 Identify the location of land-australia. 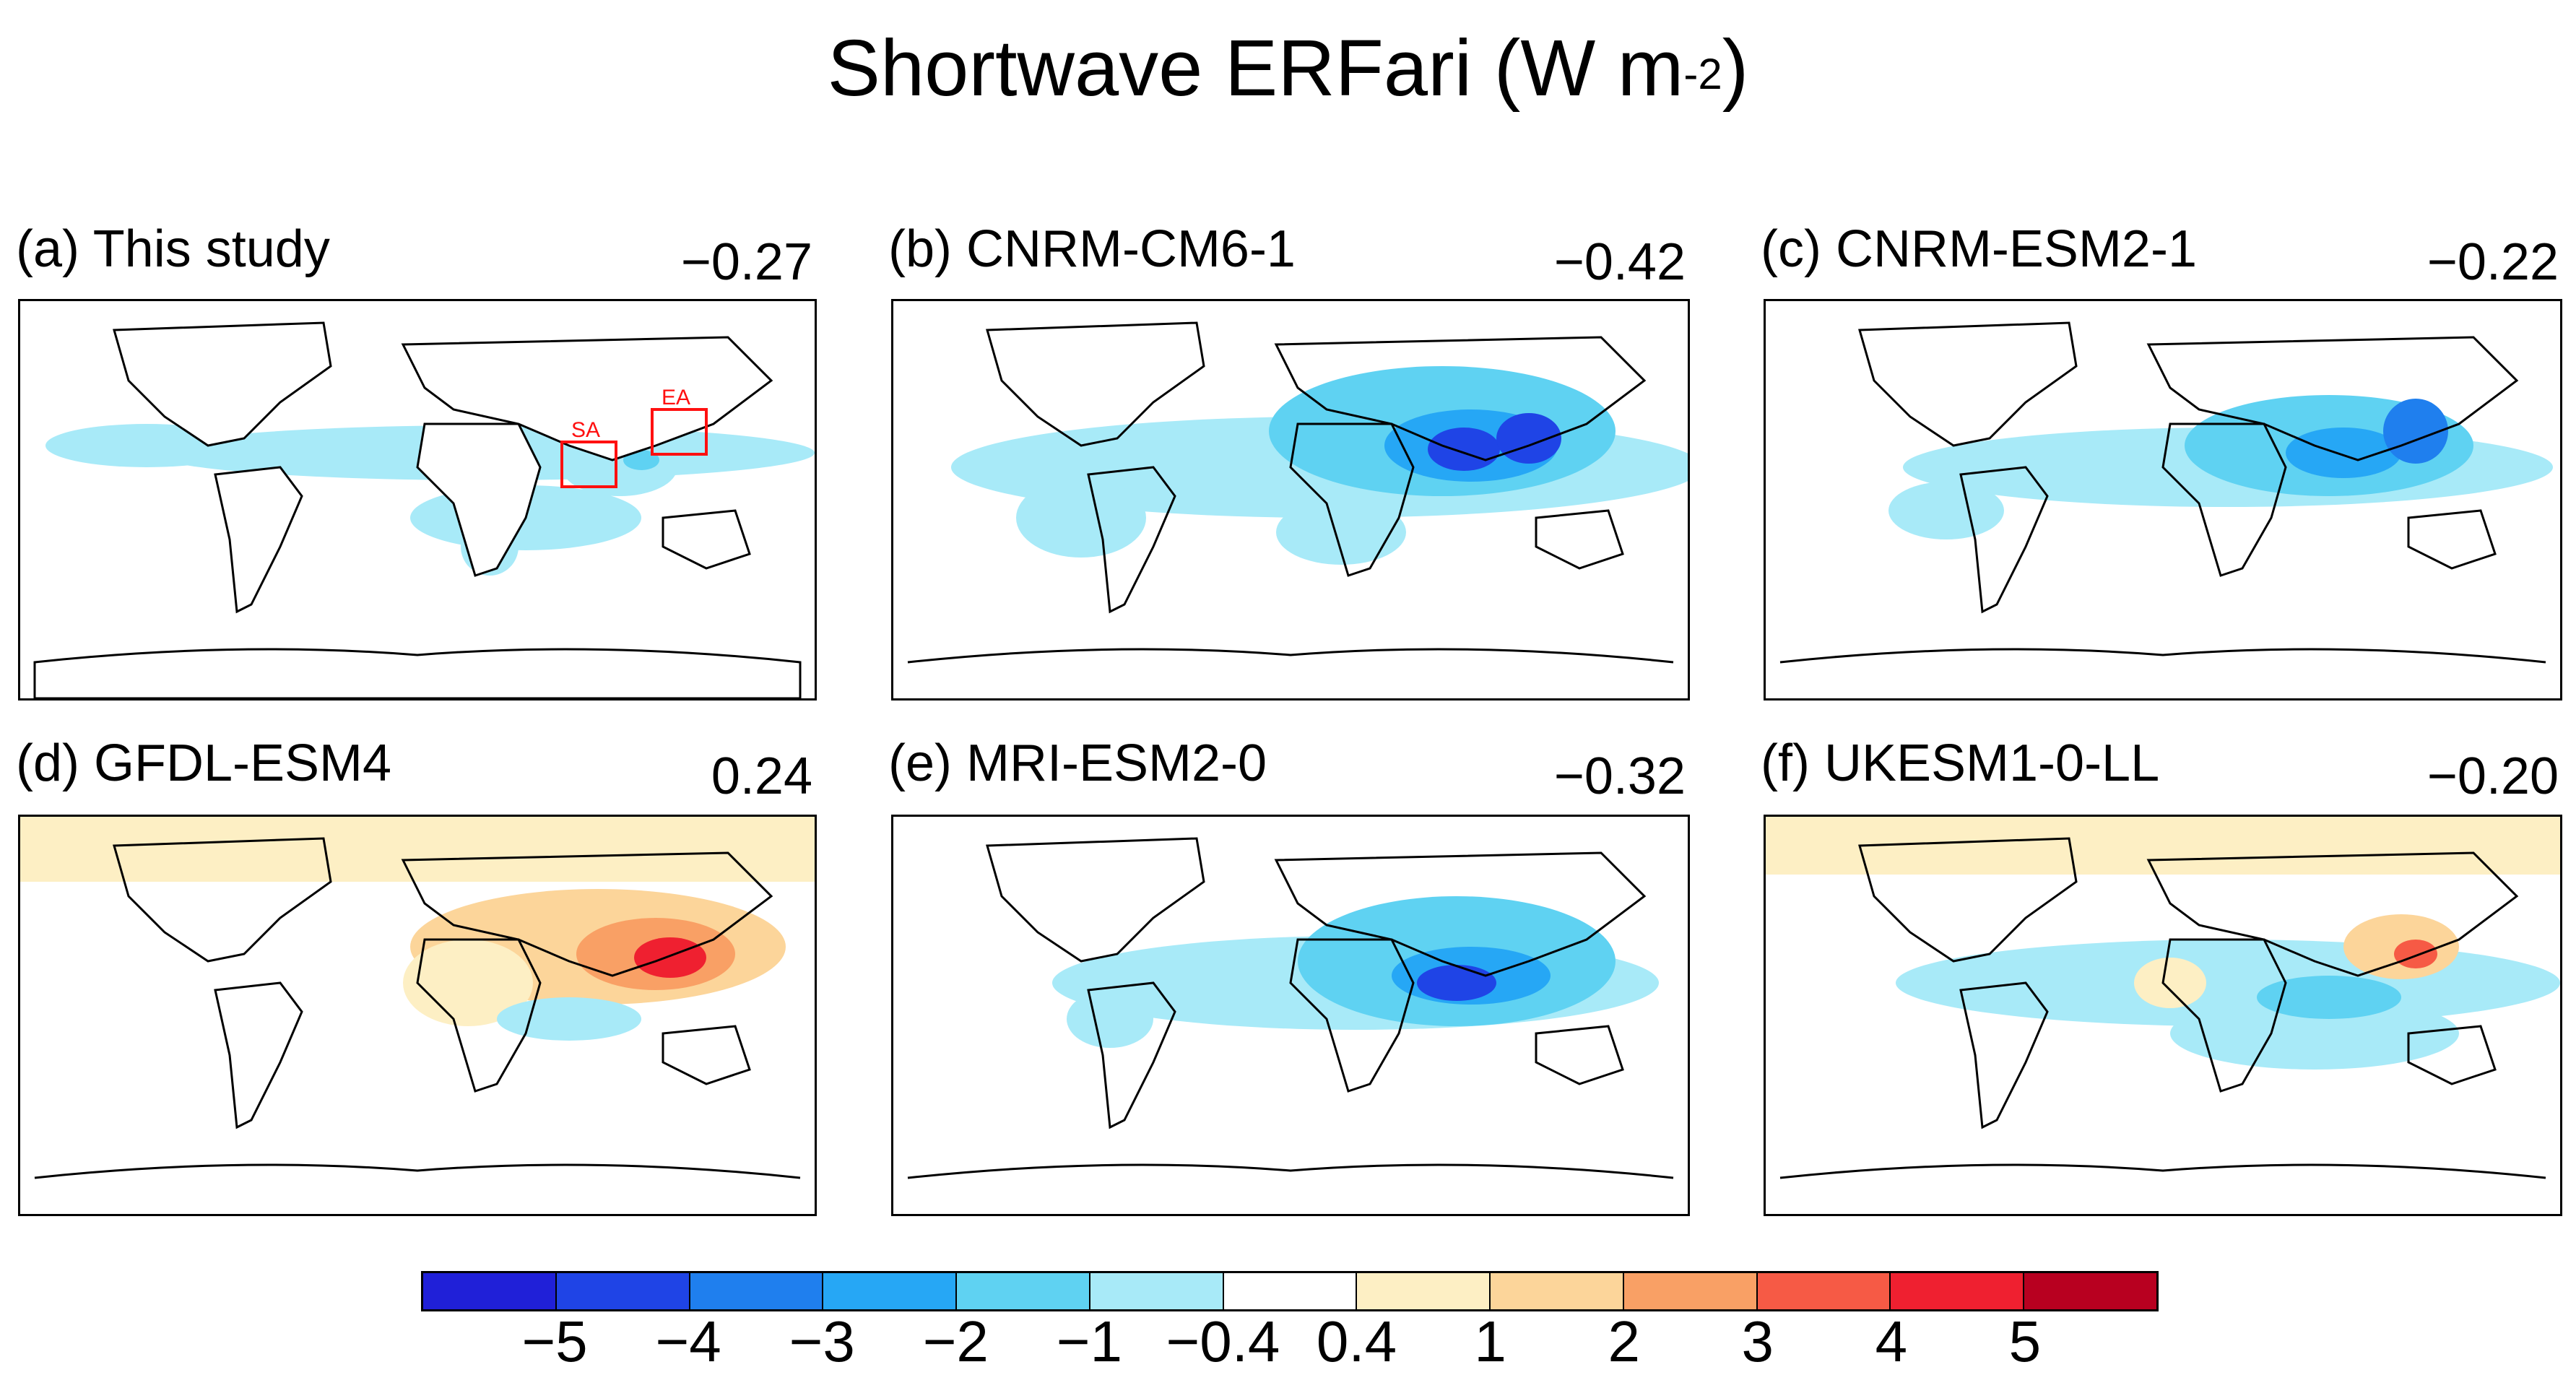
(706, 539).